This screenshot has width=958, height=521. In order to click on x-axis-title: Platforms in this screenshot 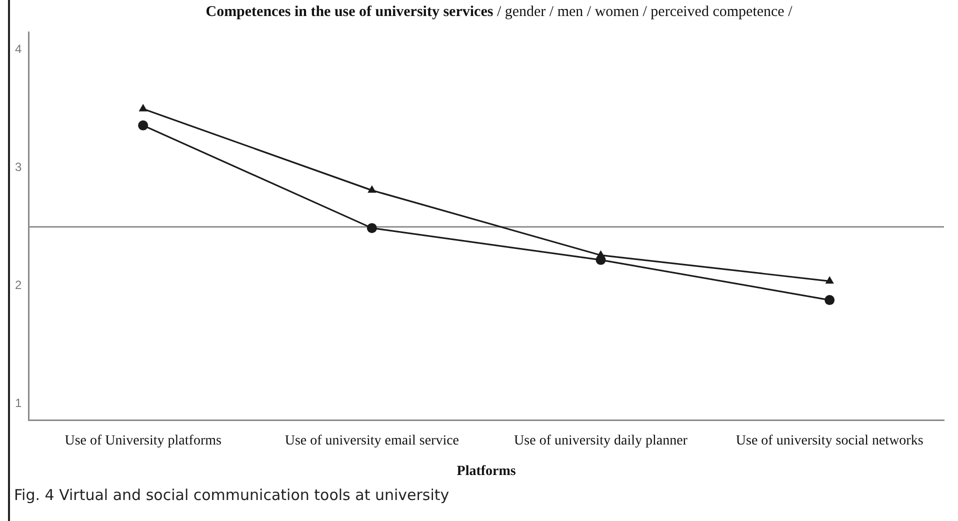, I will do `click(486, 472)`.